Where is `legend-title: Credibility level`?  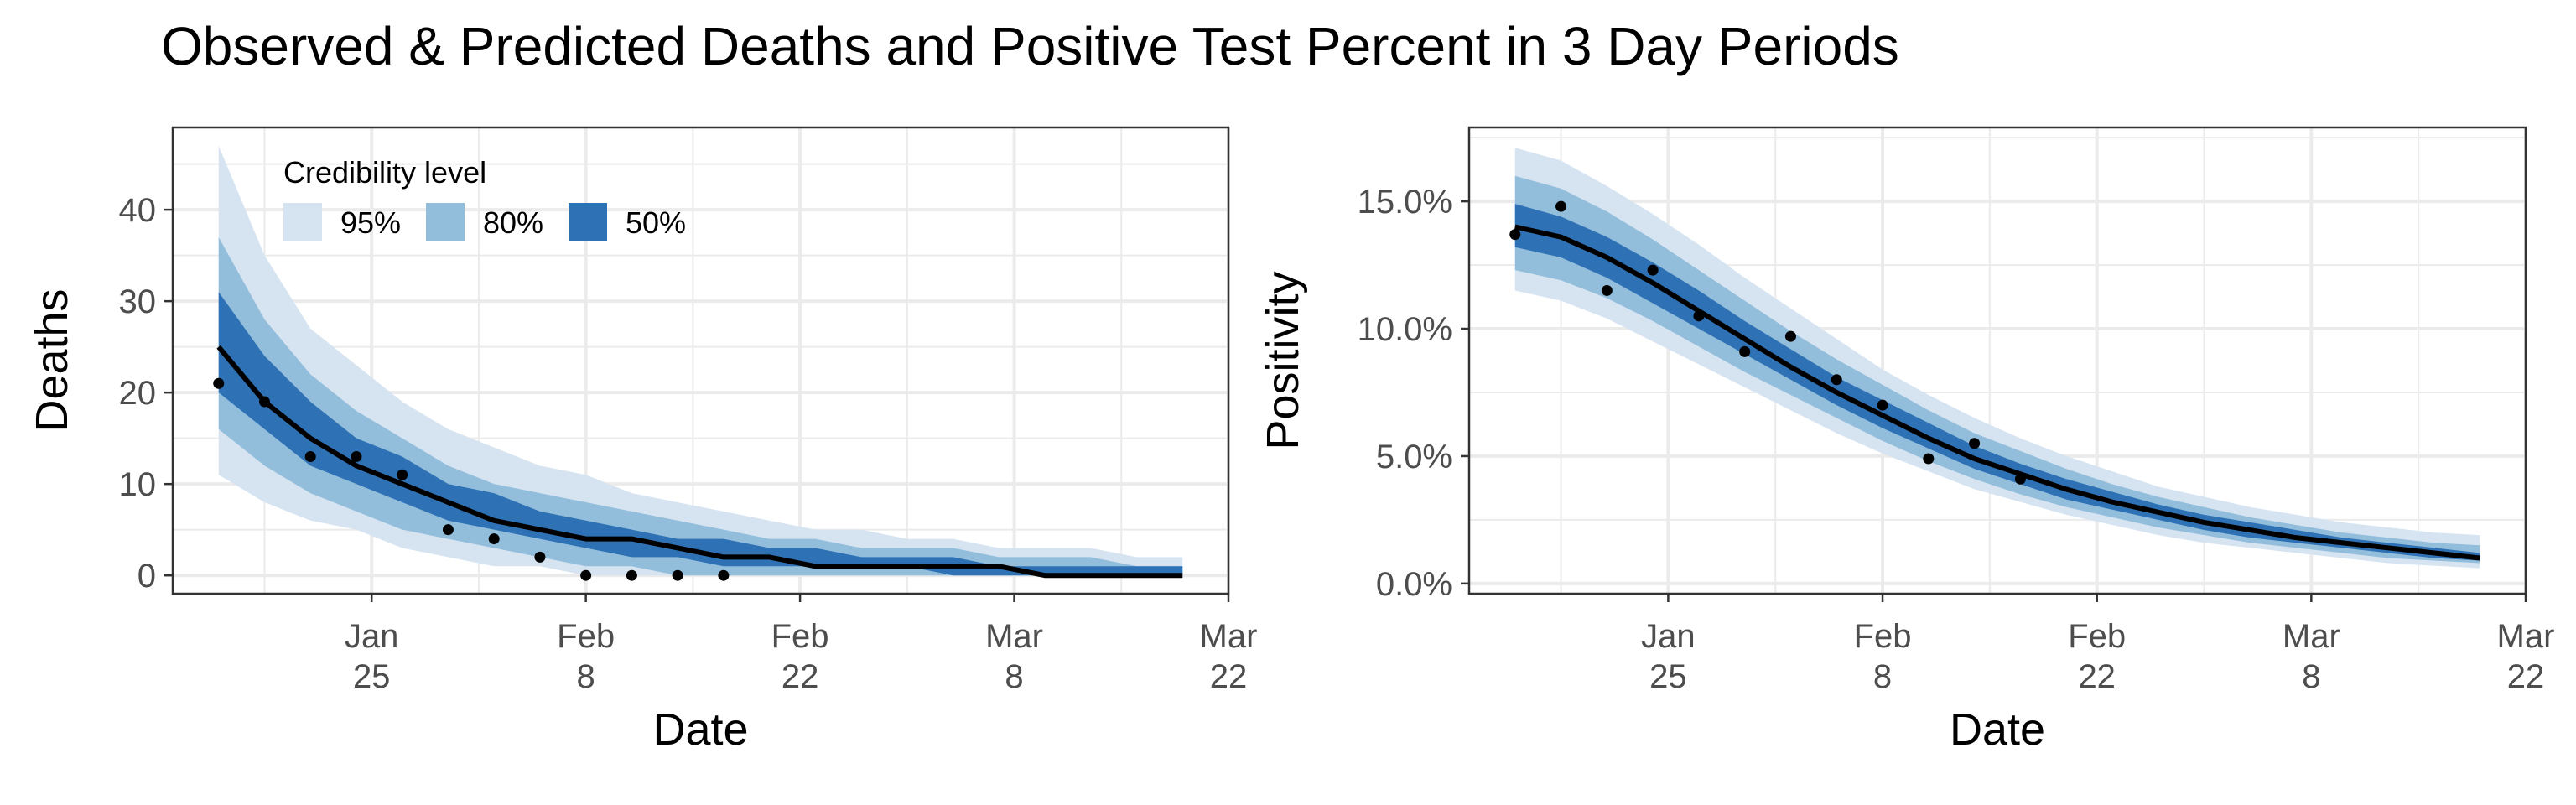
legend-title: Credibility level is located at coordinates (384, 172).